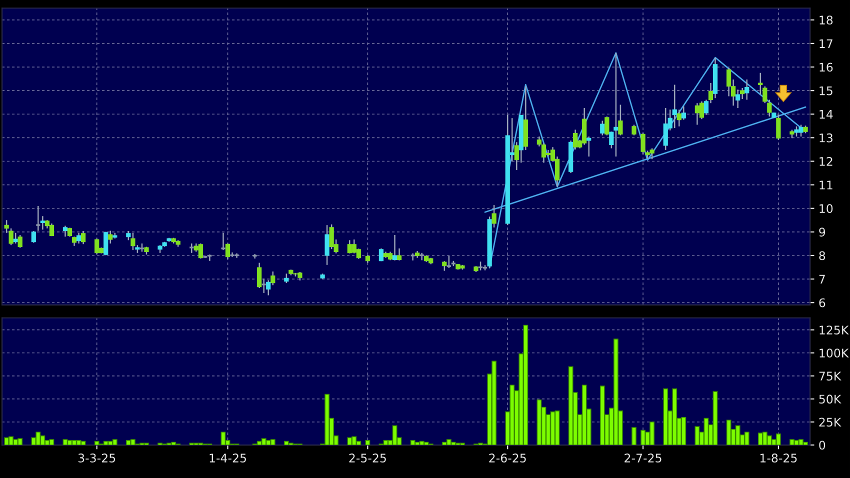  What do you see at coordinates (507, 458) in the screenshot?
I see `x-tick-label: 2-6-25` at bounding box center [507, 458].